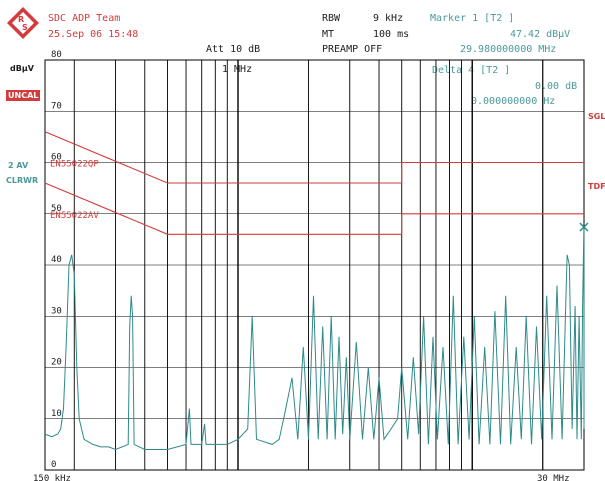 This screenshot has width=605, height=481. I want to click on trace-mode-av: 2 AV, so click(18, 165).